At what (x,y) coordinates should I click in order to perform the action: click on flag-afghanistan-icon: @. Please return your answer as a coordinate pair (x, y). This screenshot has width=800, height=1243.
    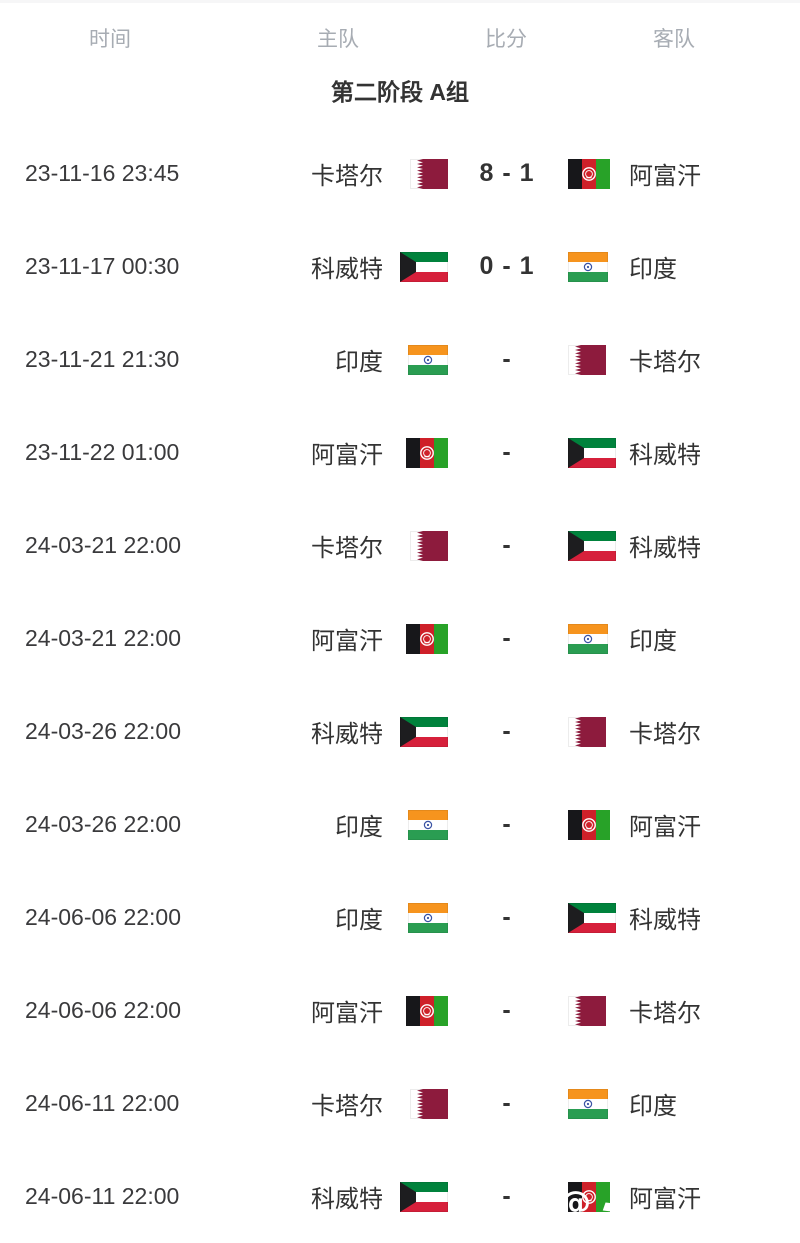
    Looking at the image, I should click on (588, 1199).